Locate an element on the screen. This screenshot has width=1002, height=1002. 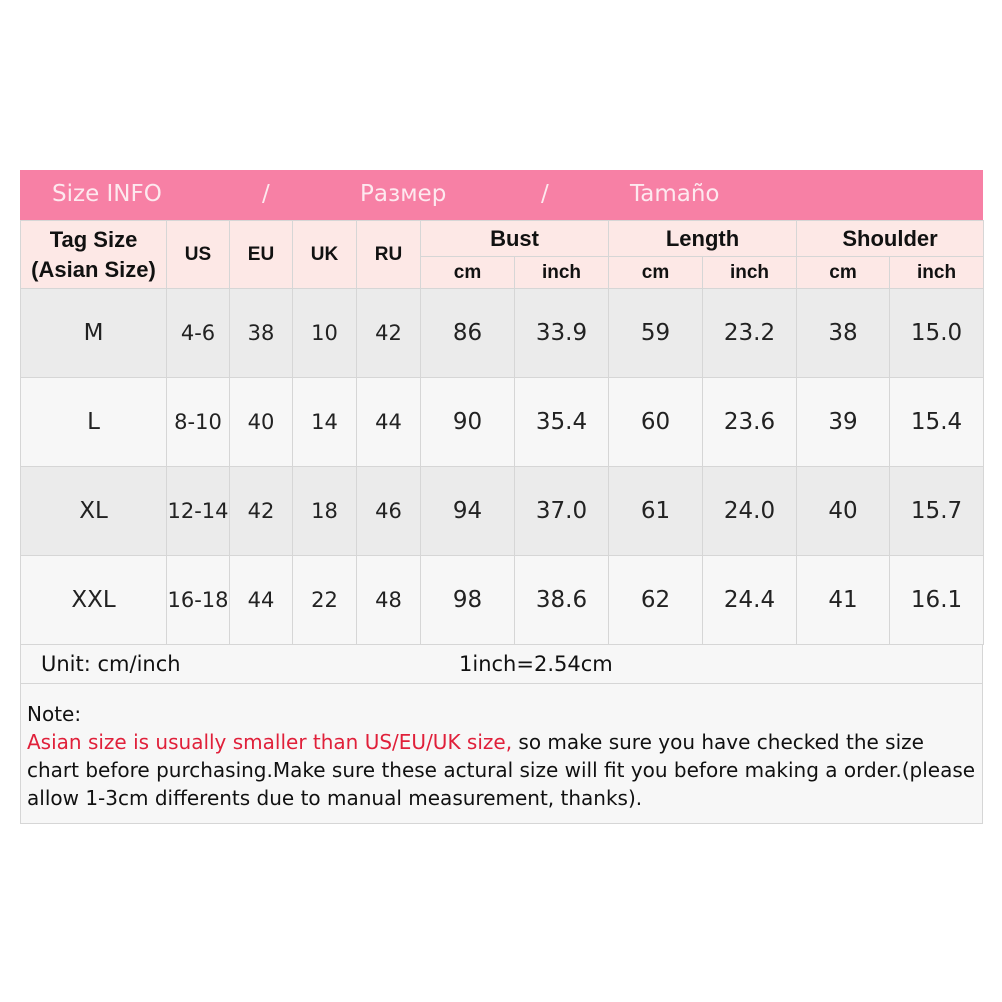
table-cell: 39 is located at coordinates (843, 422).